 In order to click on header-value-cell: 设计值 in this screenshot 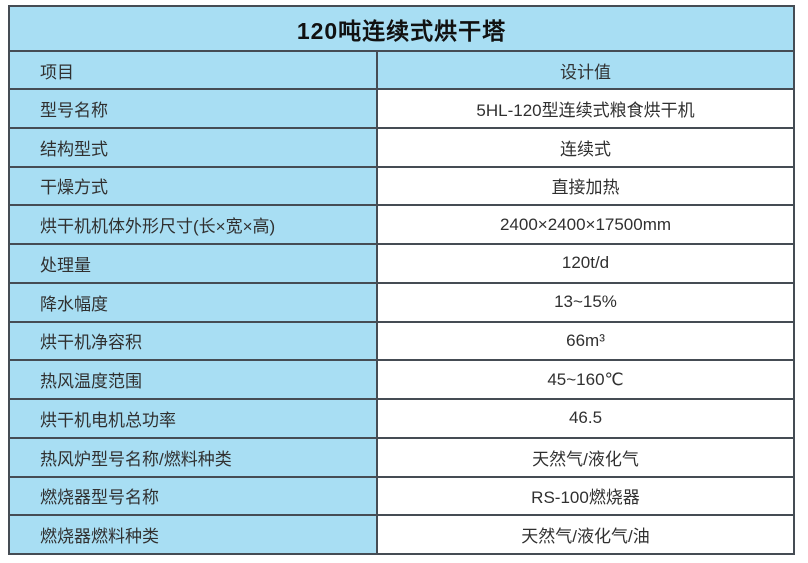, I will do `click(585, 70)`.